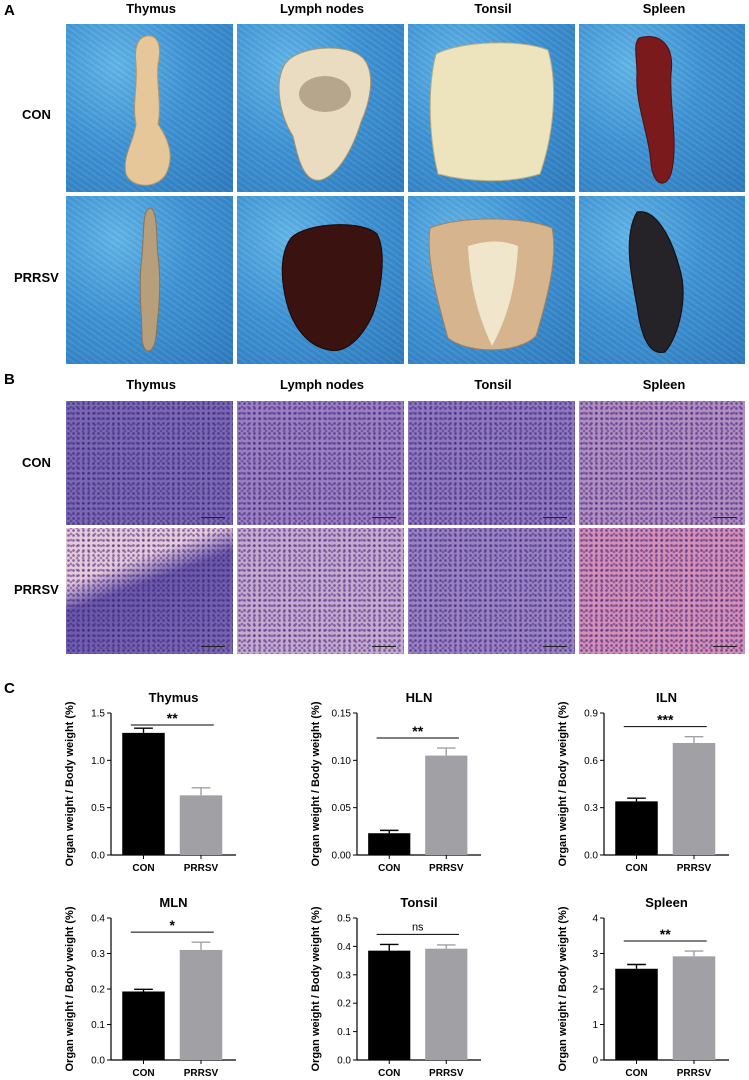  What do you see at coordinates (591, 761) in the screenshot?
I see `y-tick-label: 0.6` at bounding box center [591, 761].